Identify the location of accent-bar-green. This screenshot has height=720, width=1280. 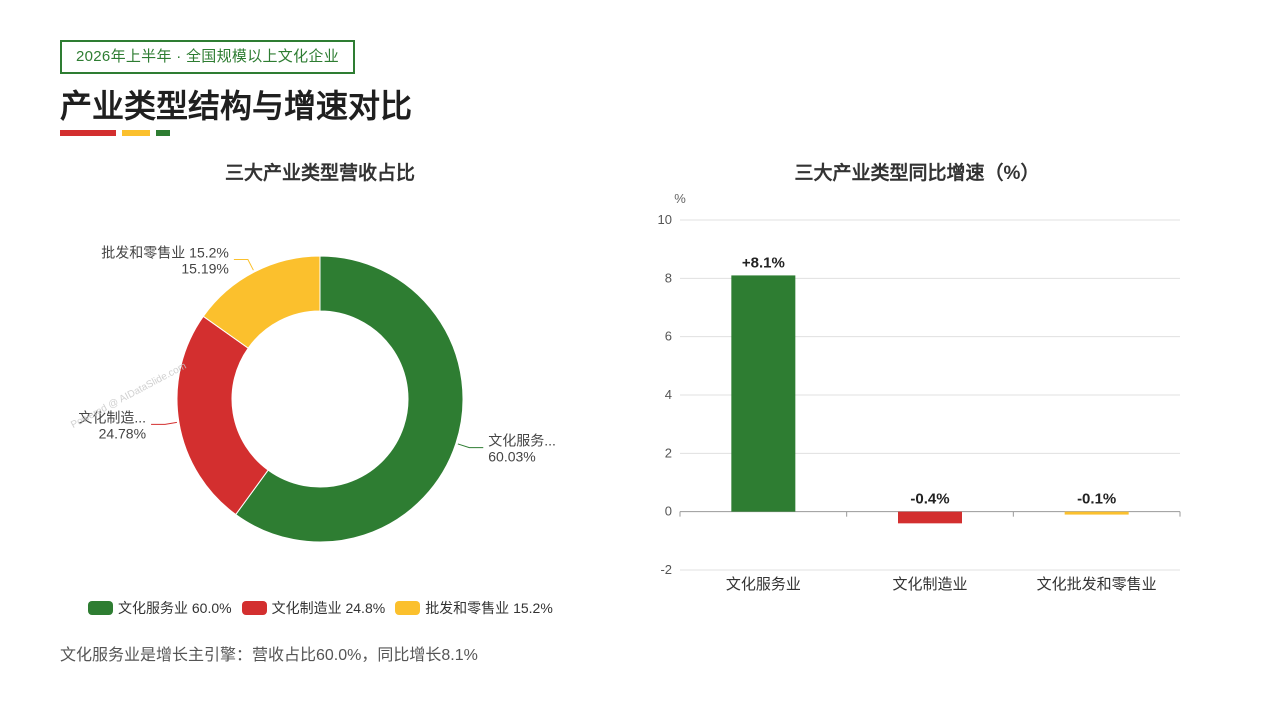
(163, 133).